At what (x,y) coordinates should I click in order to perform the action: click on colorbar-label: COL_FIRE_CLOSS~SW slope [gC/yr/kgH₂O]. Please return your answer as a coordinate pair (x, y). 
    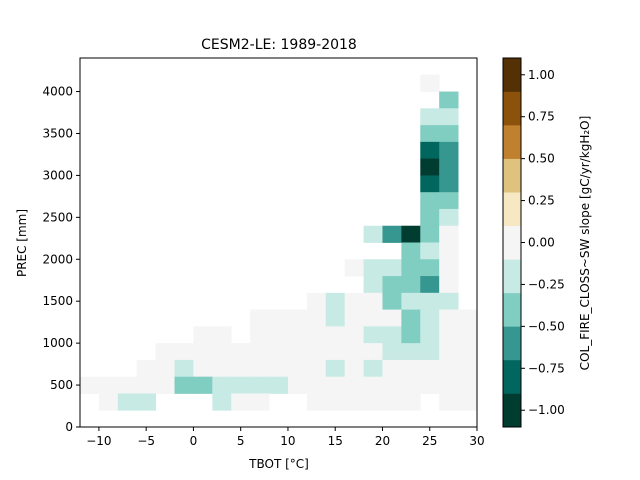
    Looking at the image, I should click on (585, 243).